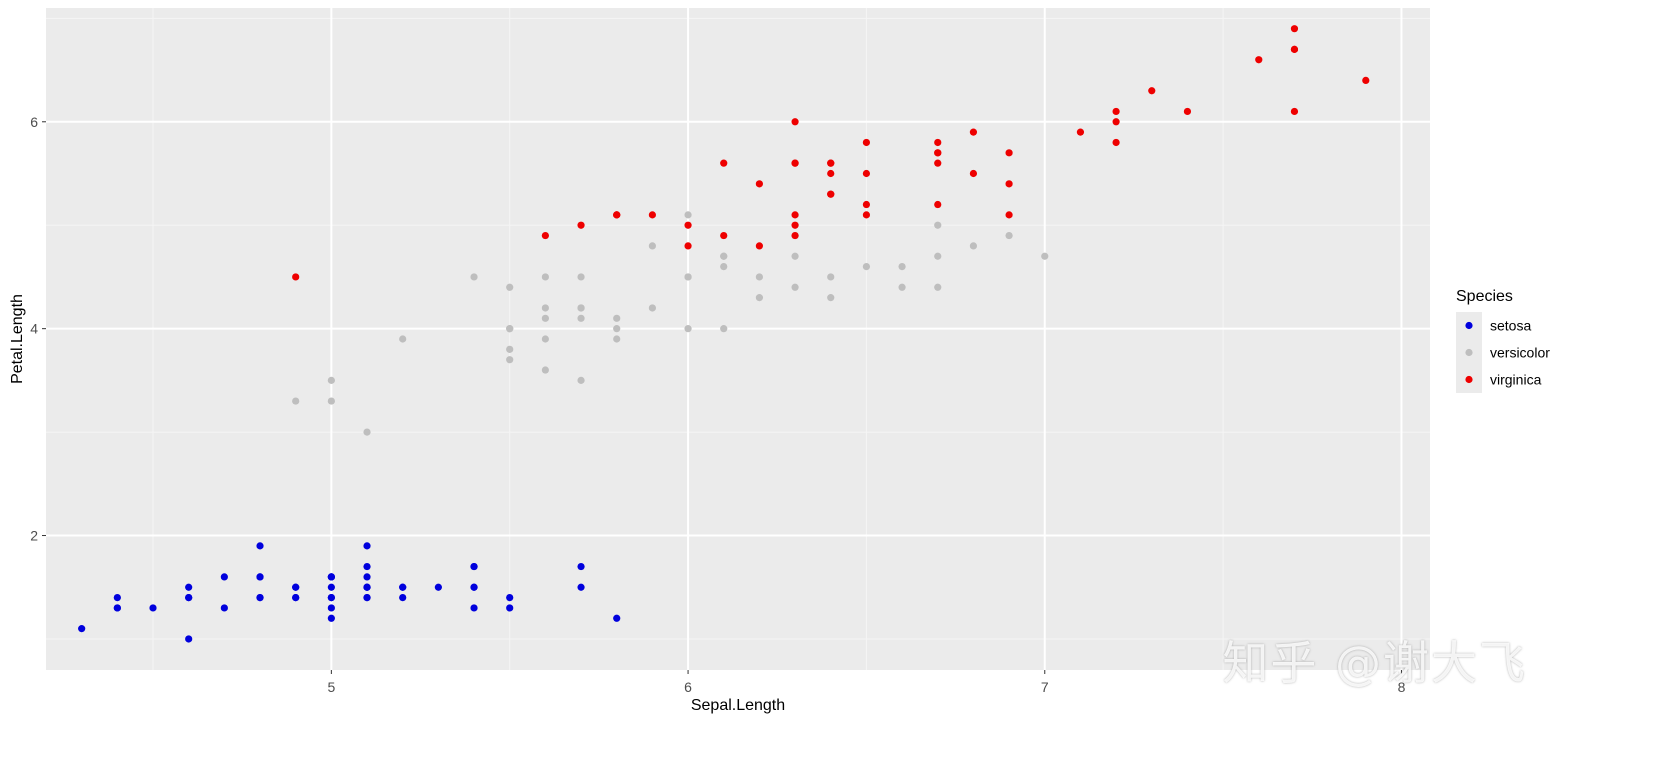 This screenshot has width=1657, height=763. I want to click on watermark: 知乎 @谢大飞, so click(1374, 663).